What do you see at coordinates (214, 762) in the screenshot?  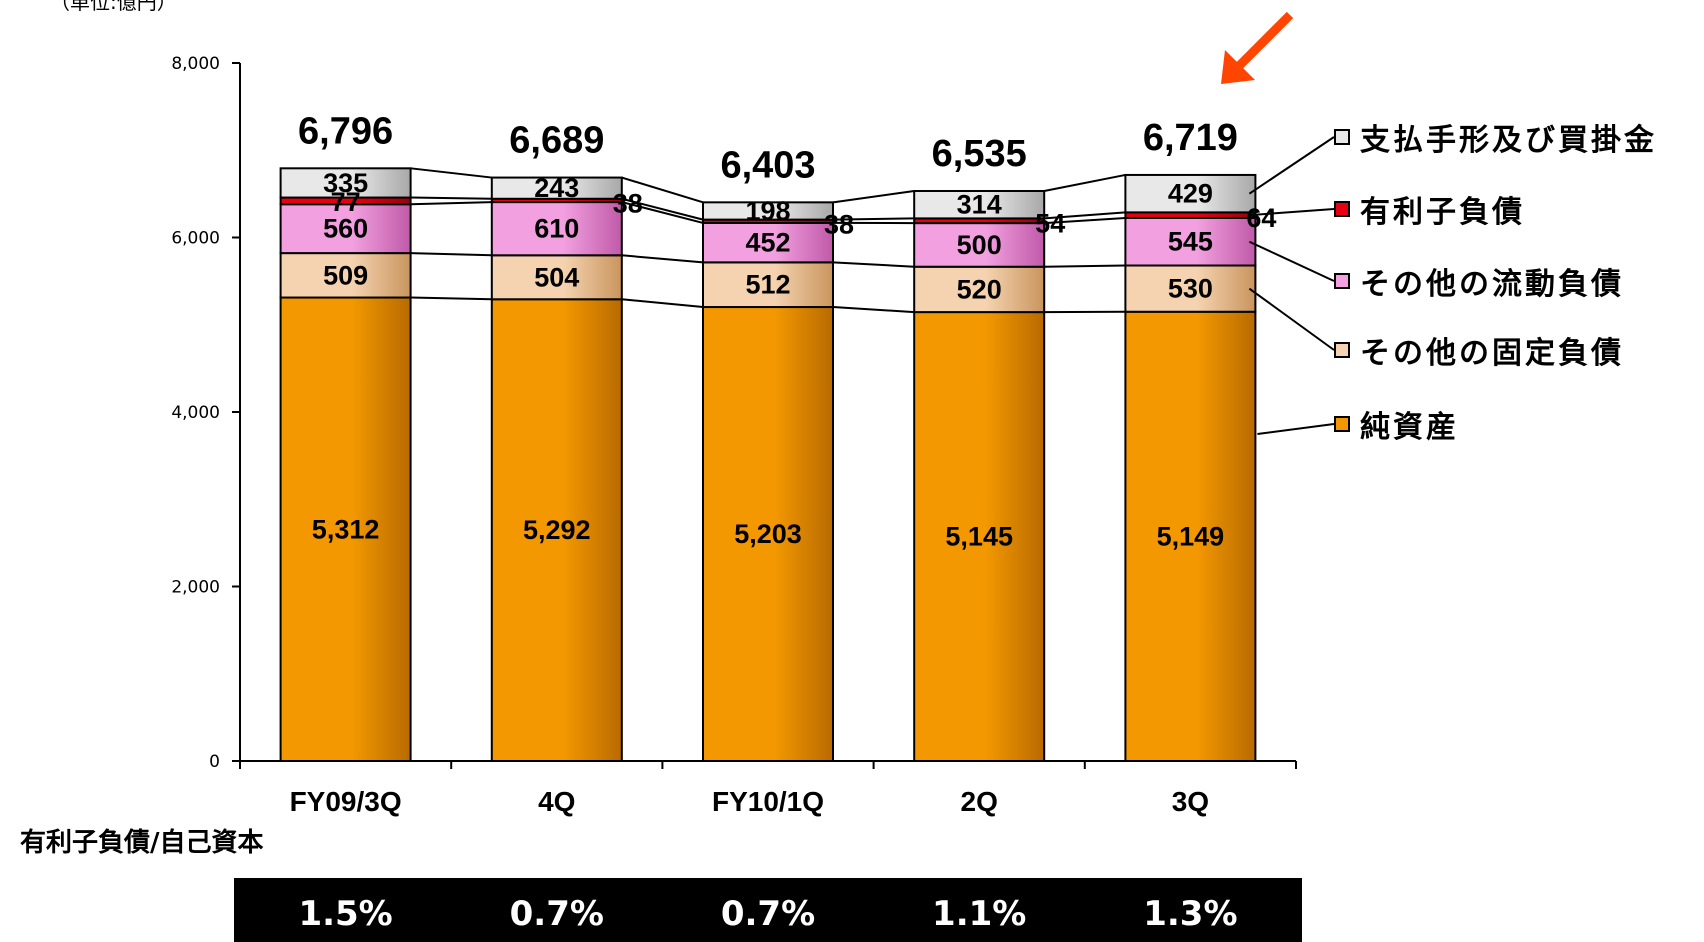 I see `y-tick-label: 0` at bounding box center [214, 762].